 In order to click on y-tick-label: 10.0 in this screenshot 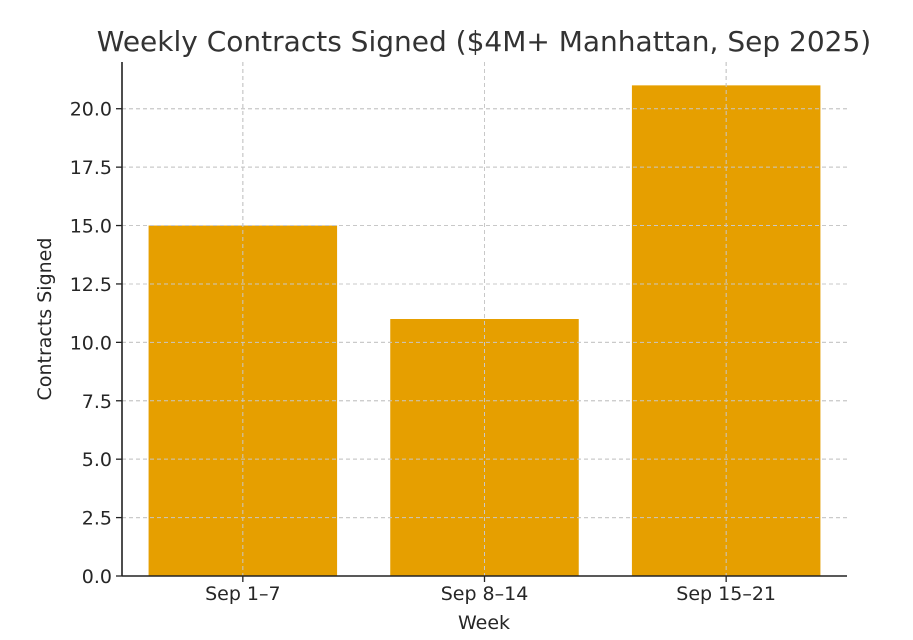, I will do `click(91, 343)`.